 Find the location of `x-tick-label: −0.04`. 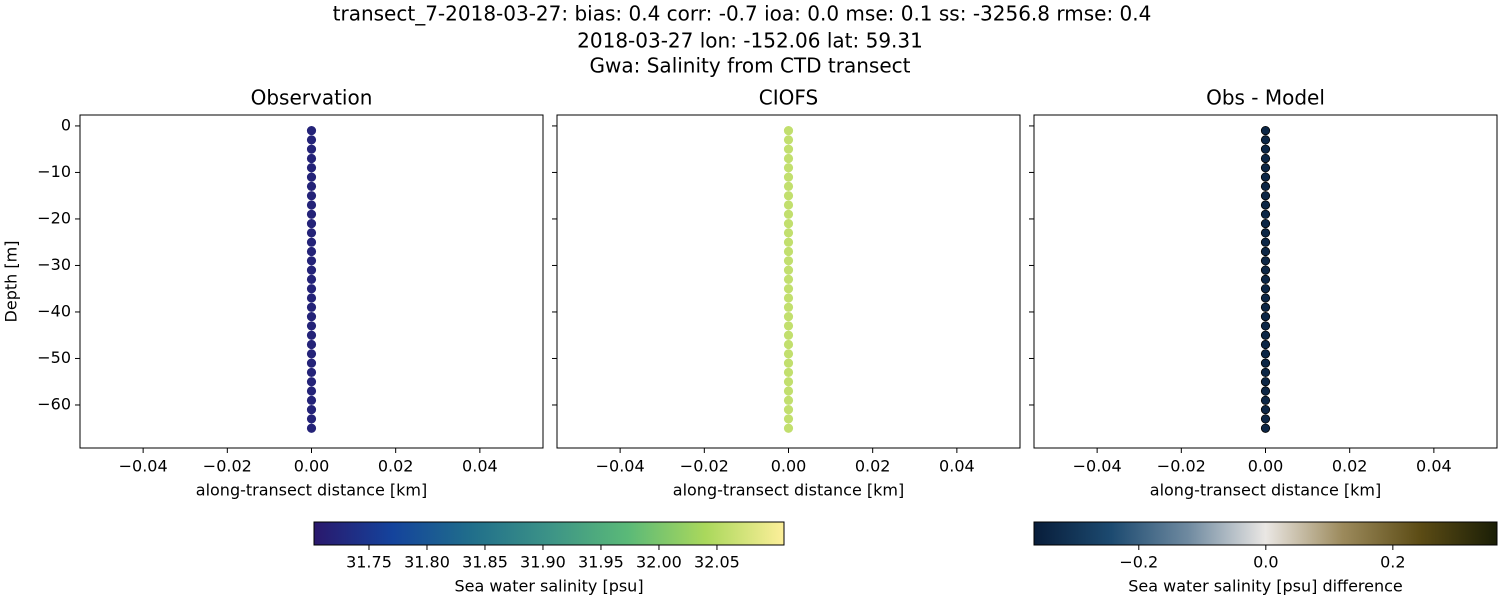

x-tick-label: −0.04 is located at coordinates (1097, 466).